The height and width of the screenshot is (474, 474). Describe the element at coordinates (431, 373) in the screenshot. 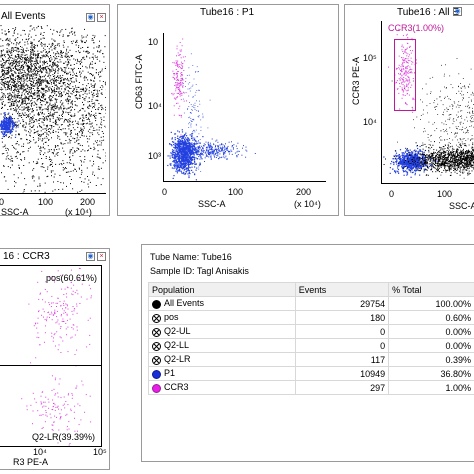

I see `percent-total-cell: 36.80%` at that location.